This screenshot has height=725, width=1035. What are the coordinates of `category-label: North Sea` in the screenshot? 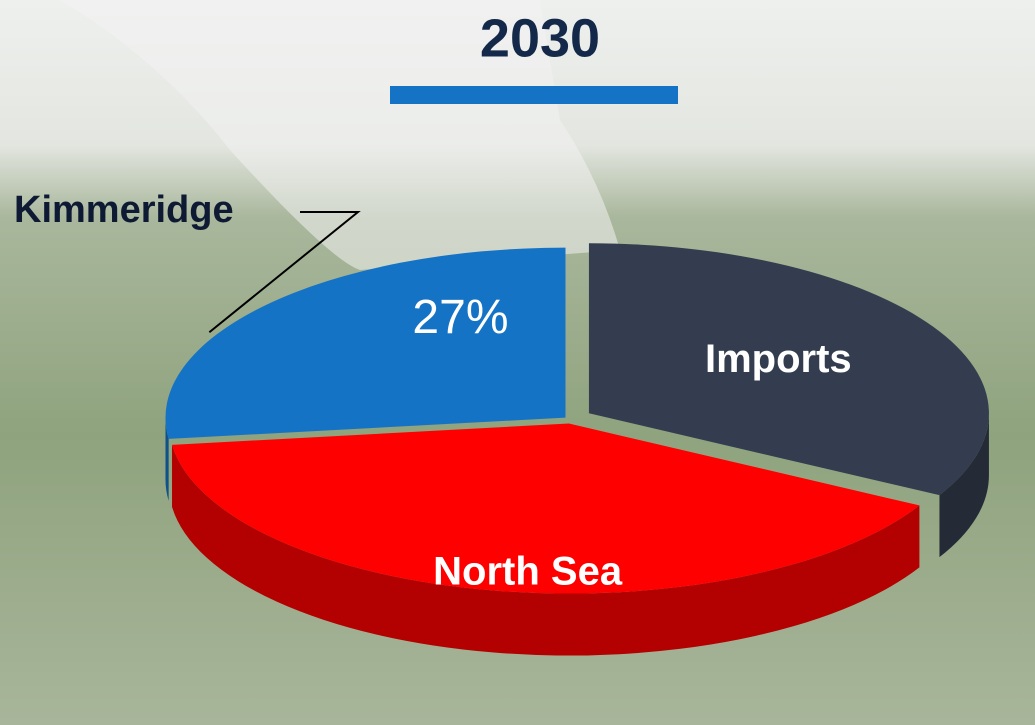 It's located at (528, 571).